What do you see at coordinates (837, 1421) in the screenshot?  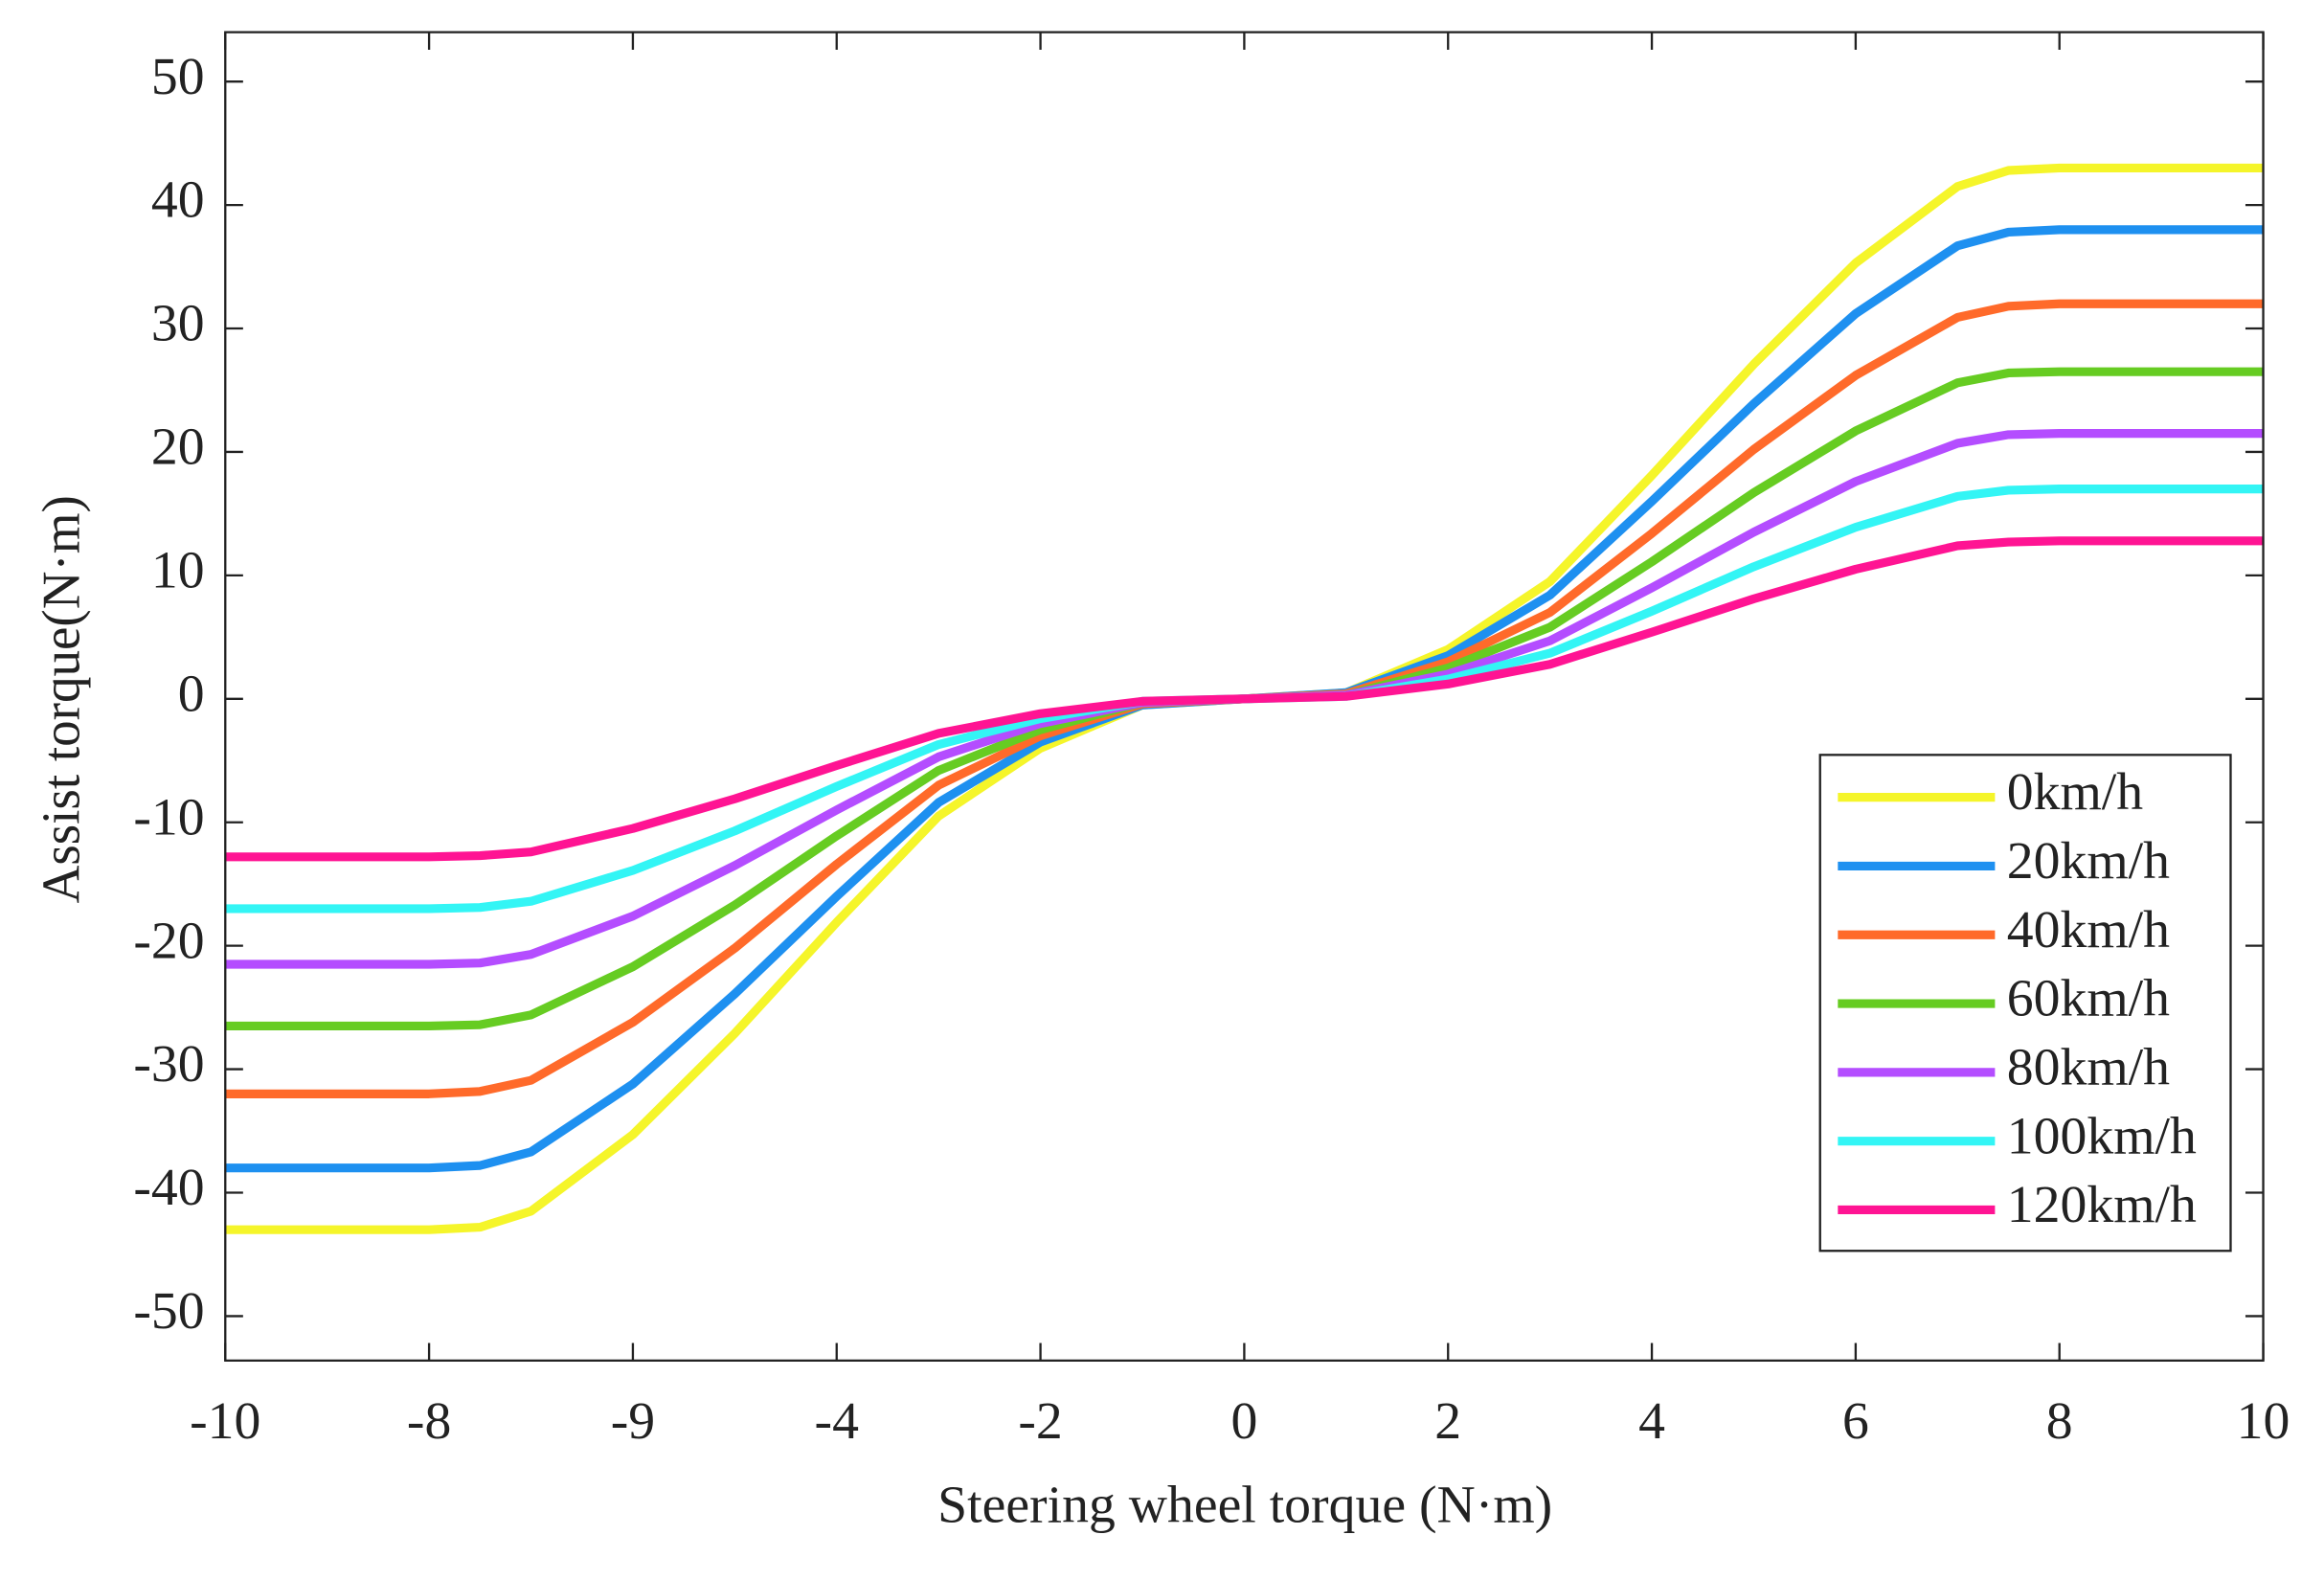 I see `x-tick-label: -4` at bounding box center [837, 1421].